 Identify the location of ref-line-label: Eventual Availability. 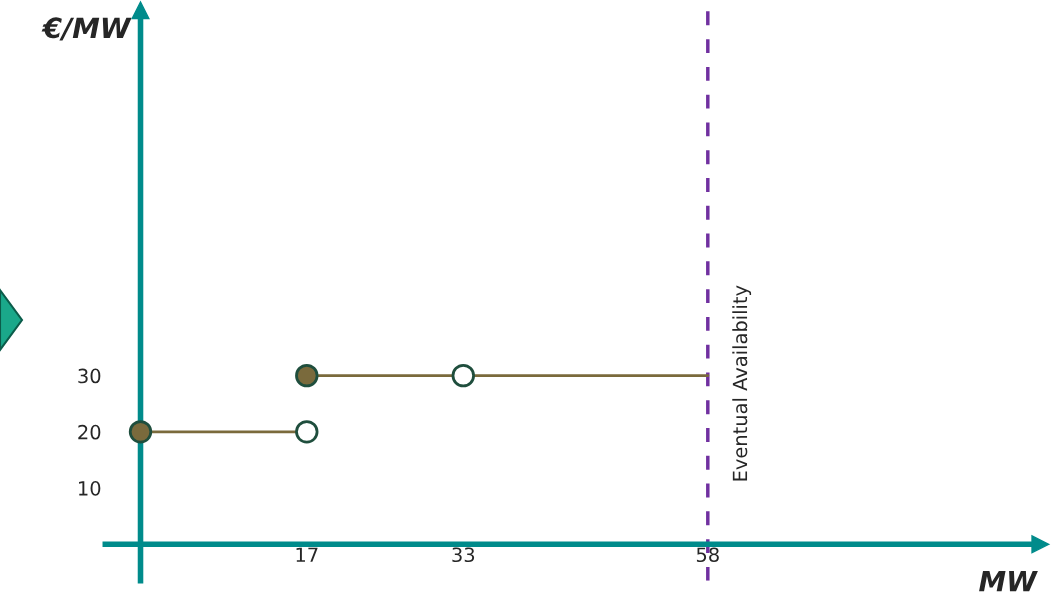
(742, 383).